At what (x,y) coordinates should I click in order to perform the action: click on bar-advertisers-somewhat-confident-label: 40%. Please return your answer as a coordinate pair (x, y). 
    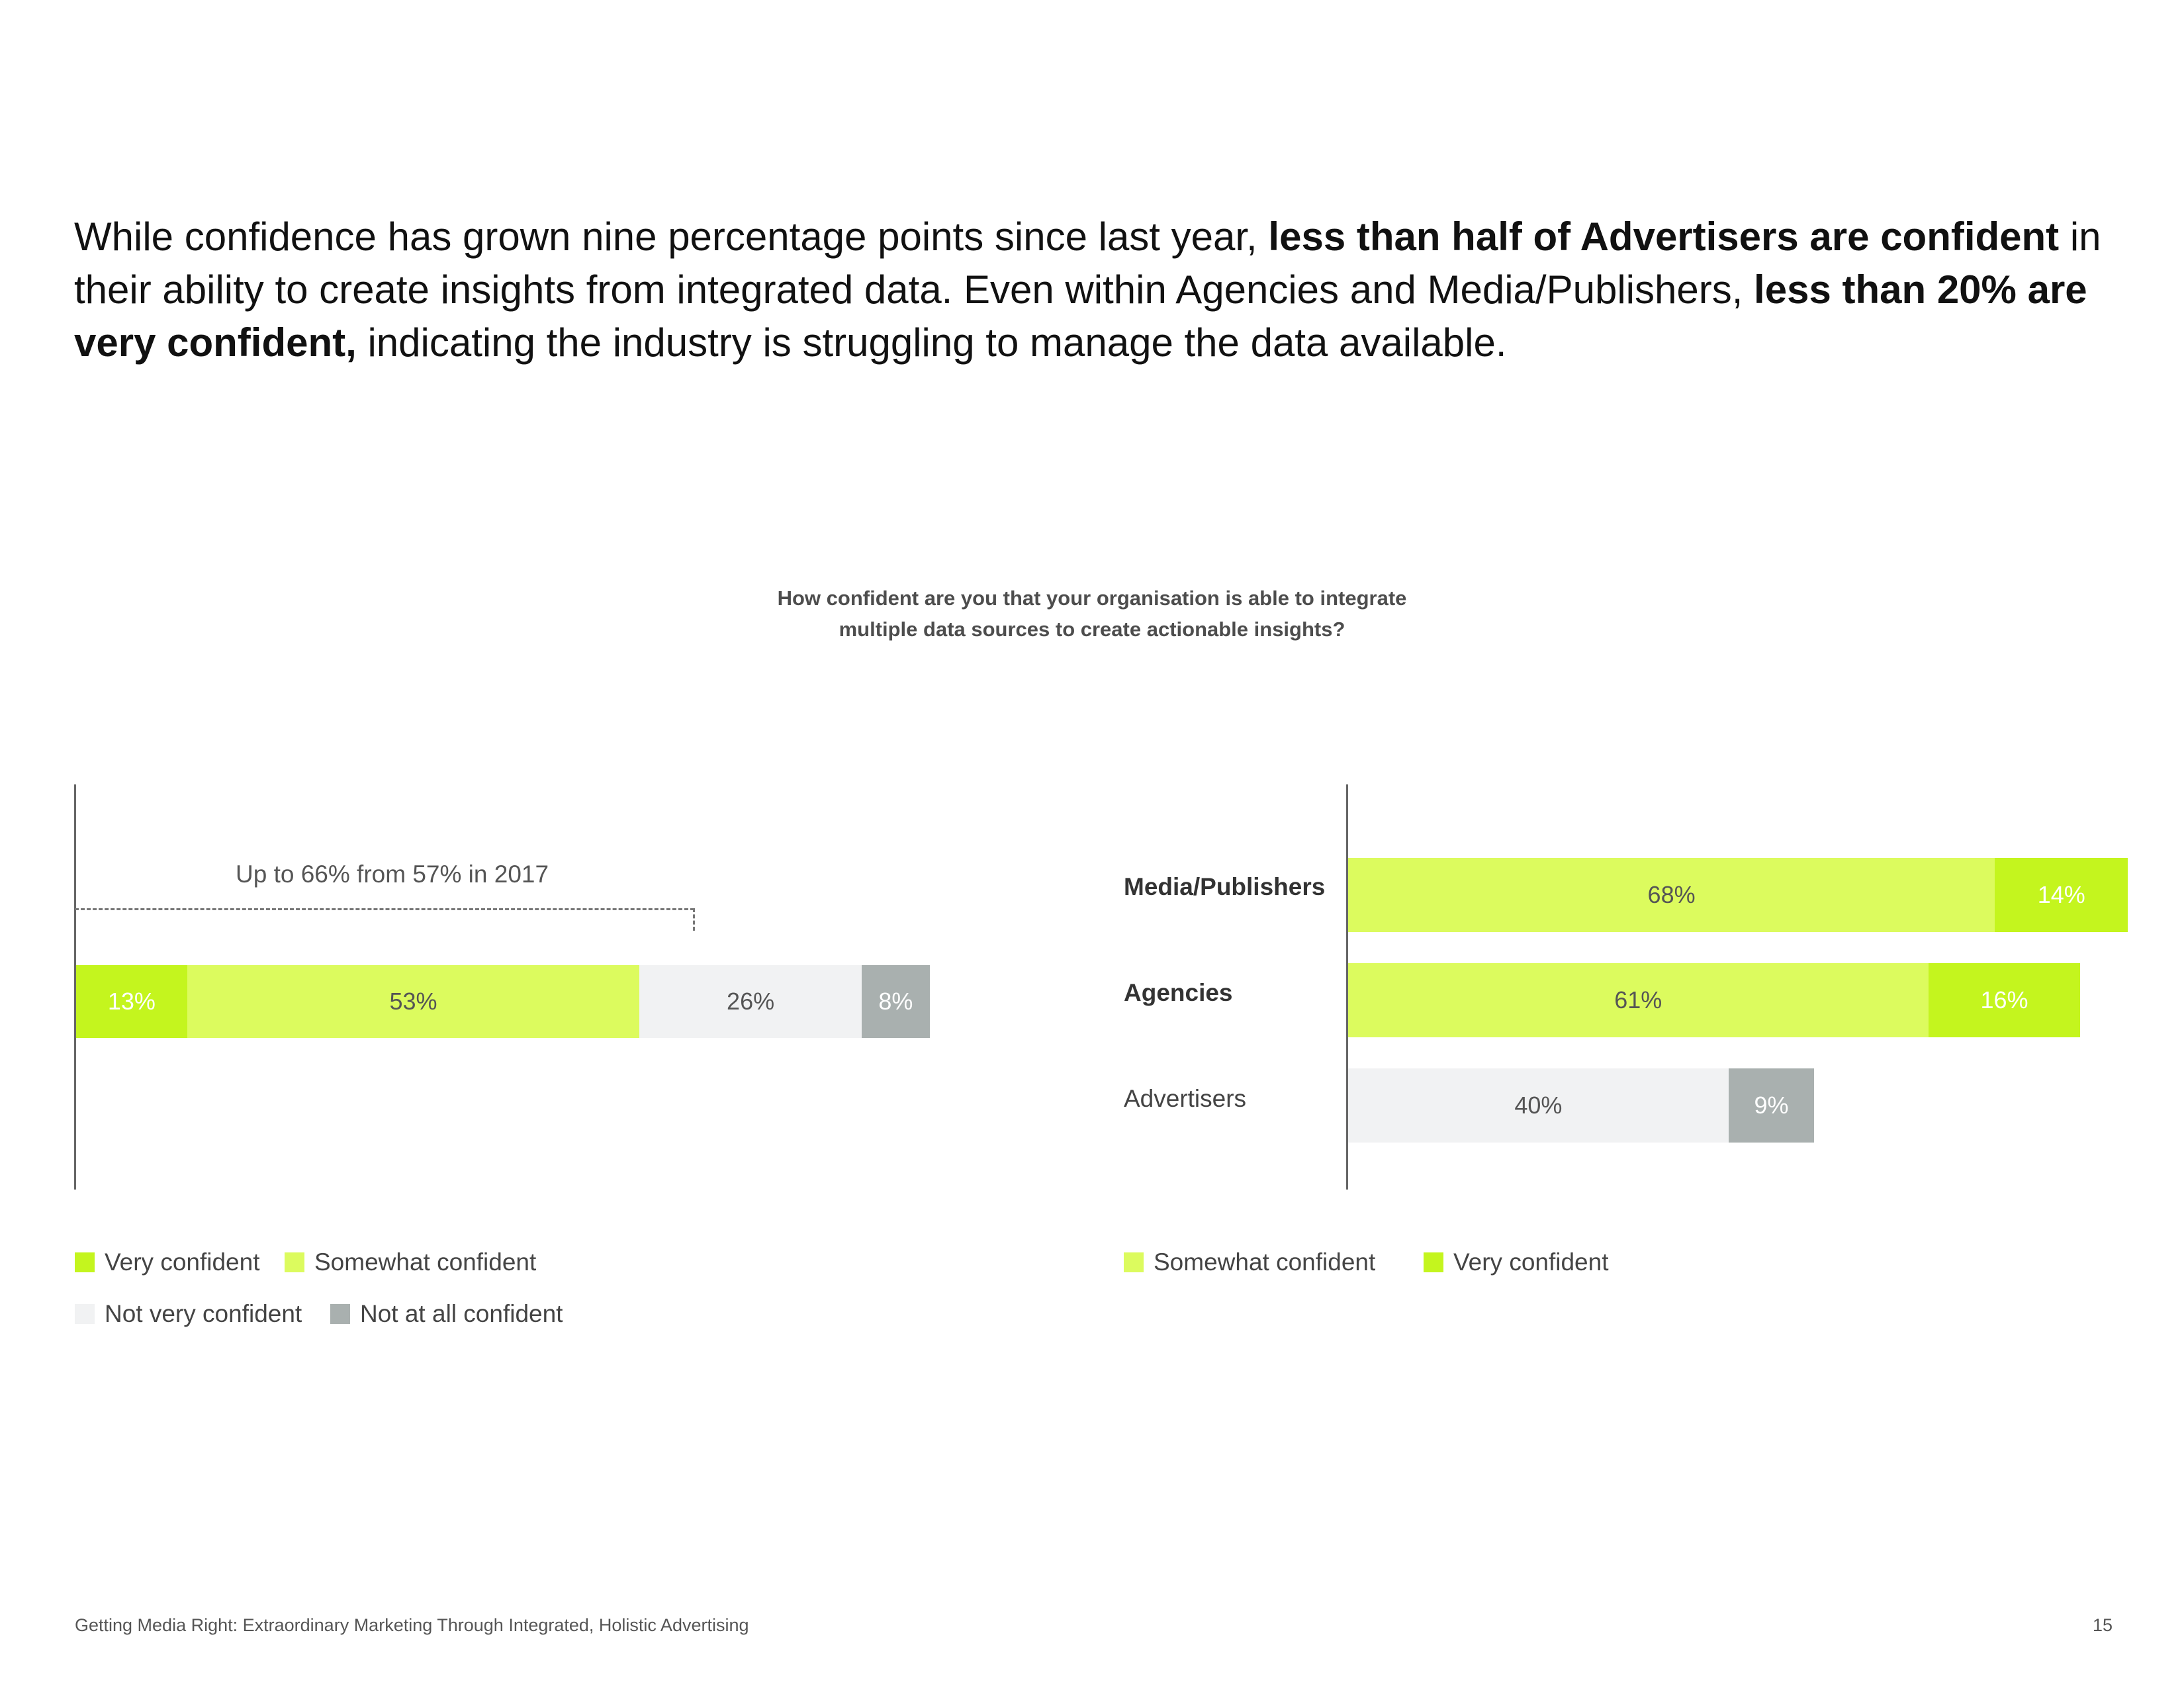
    Looking at the image, I should click on (1538, 1105).